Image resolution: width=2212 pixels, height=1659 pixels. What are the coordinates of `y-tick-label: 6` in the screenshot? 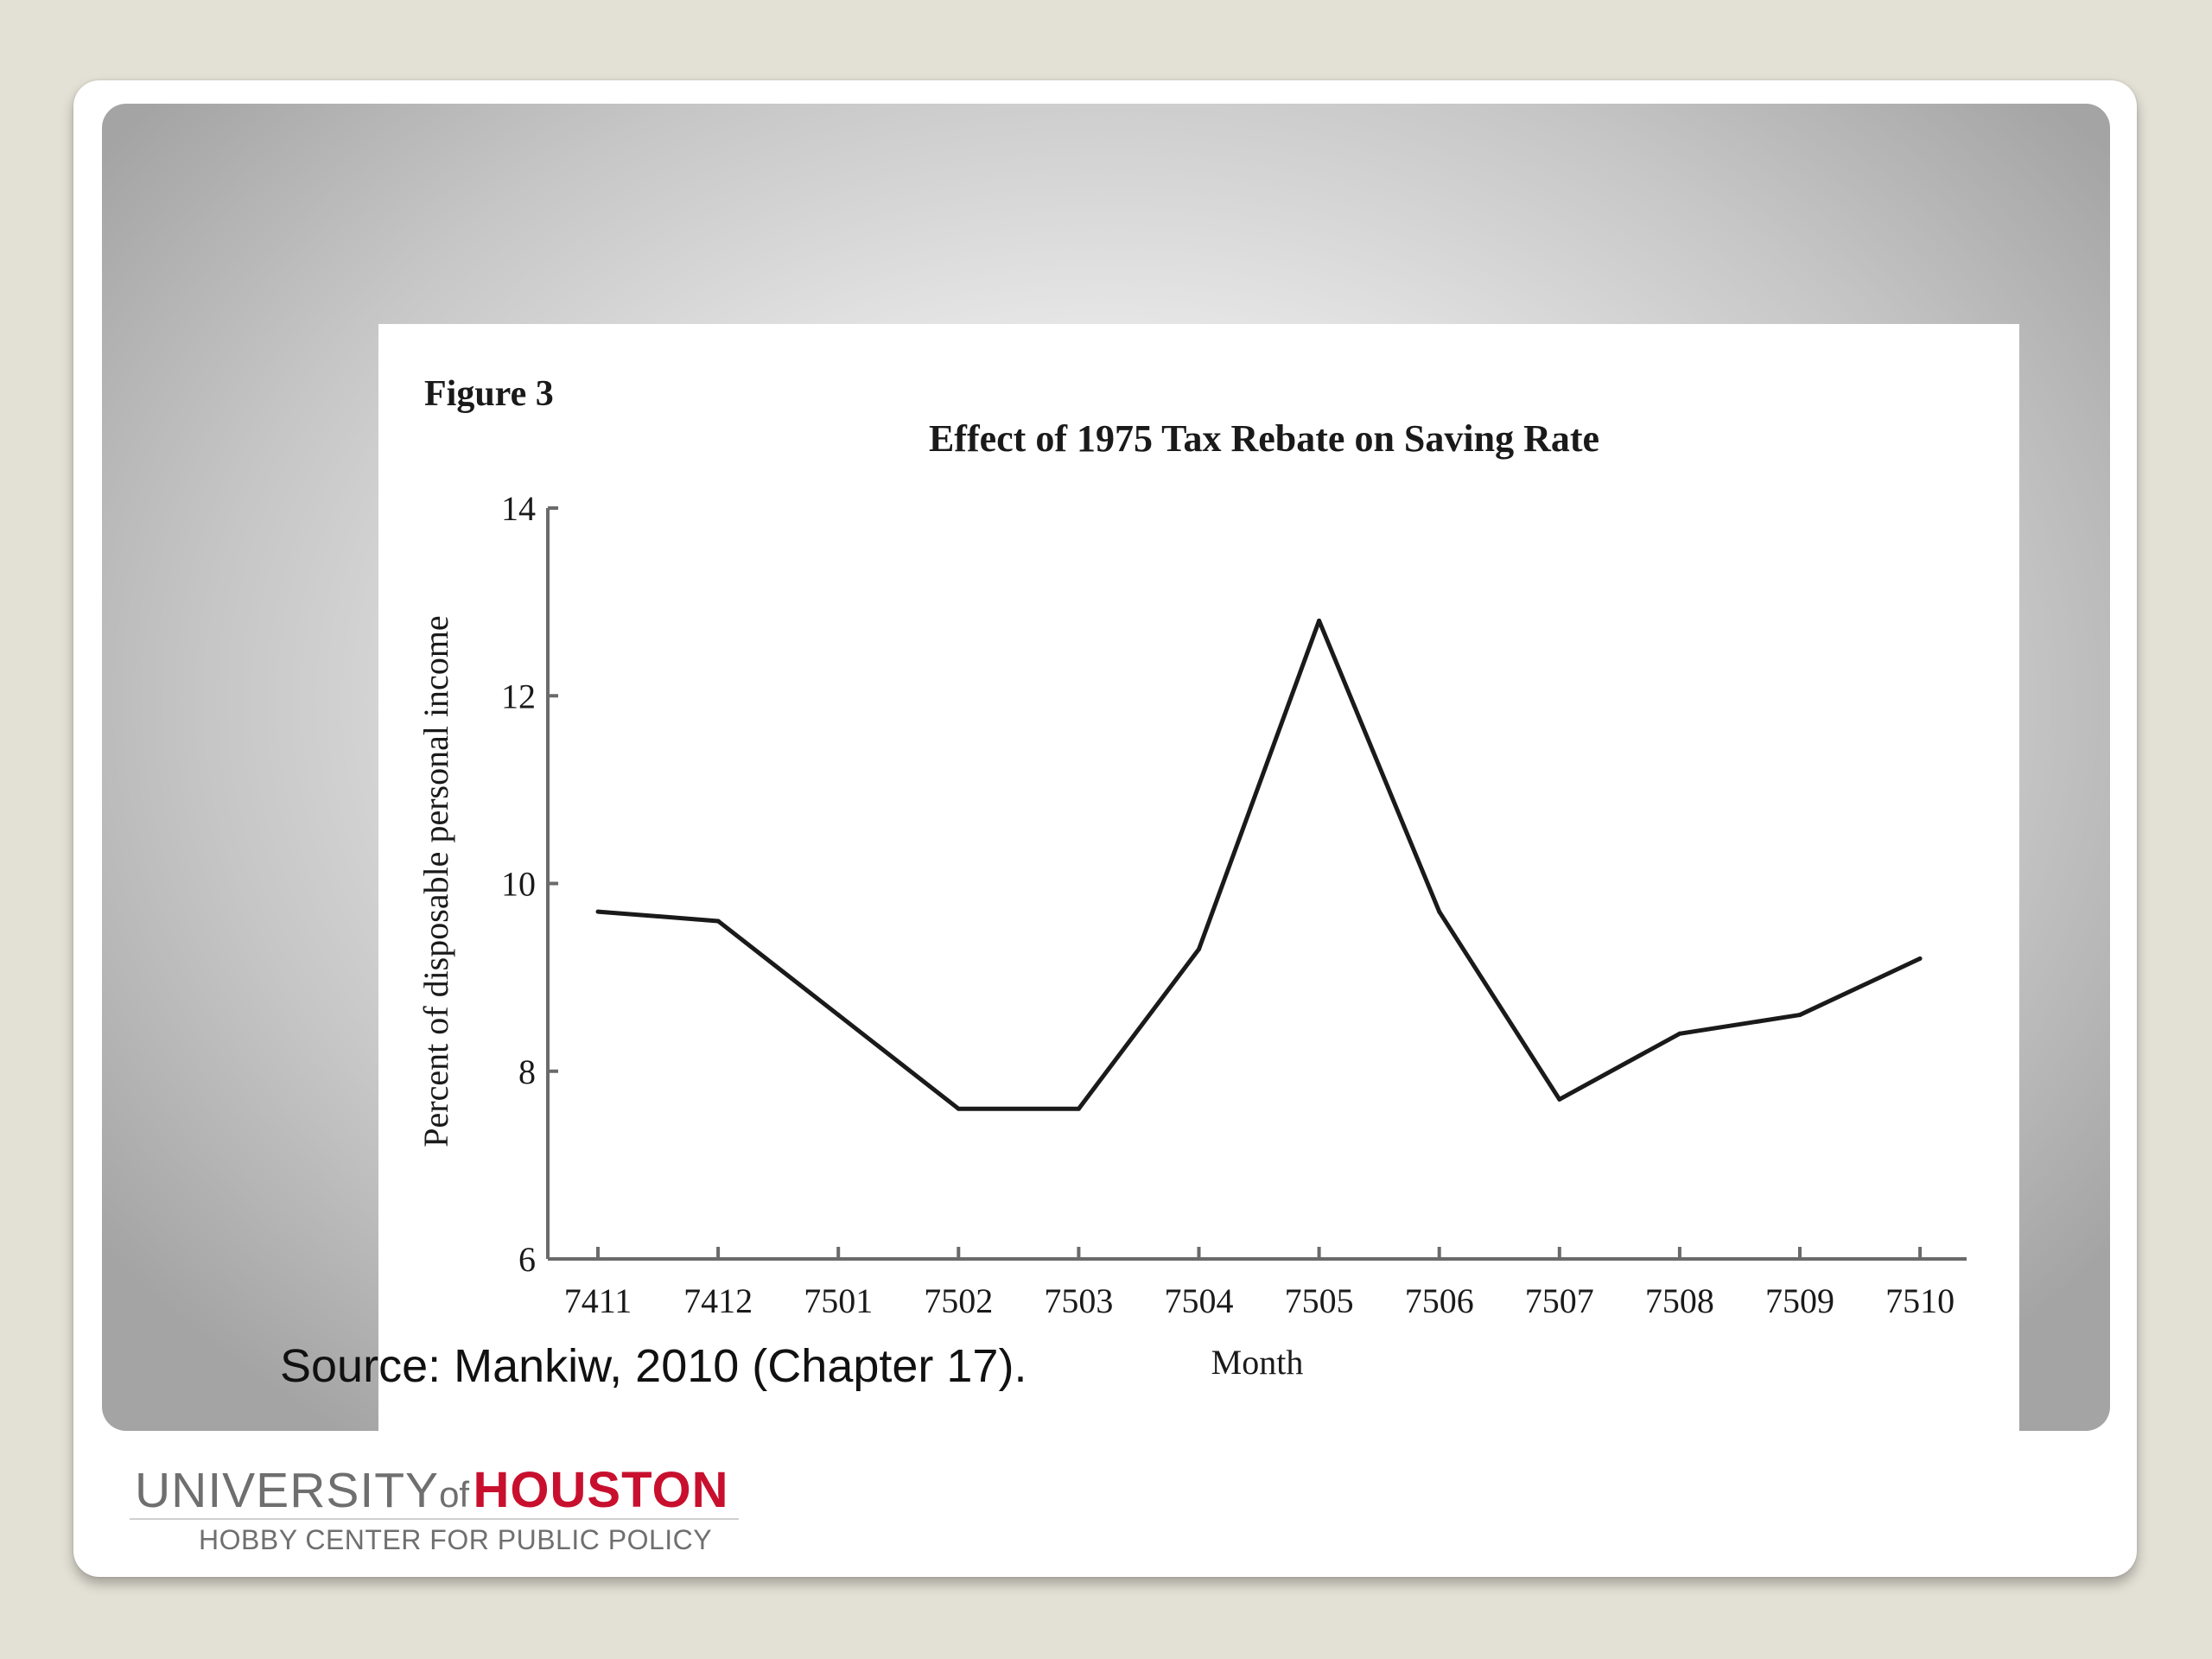 It's located at (527, 1259).